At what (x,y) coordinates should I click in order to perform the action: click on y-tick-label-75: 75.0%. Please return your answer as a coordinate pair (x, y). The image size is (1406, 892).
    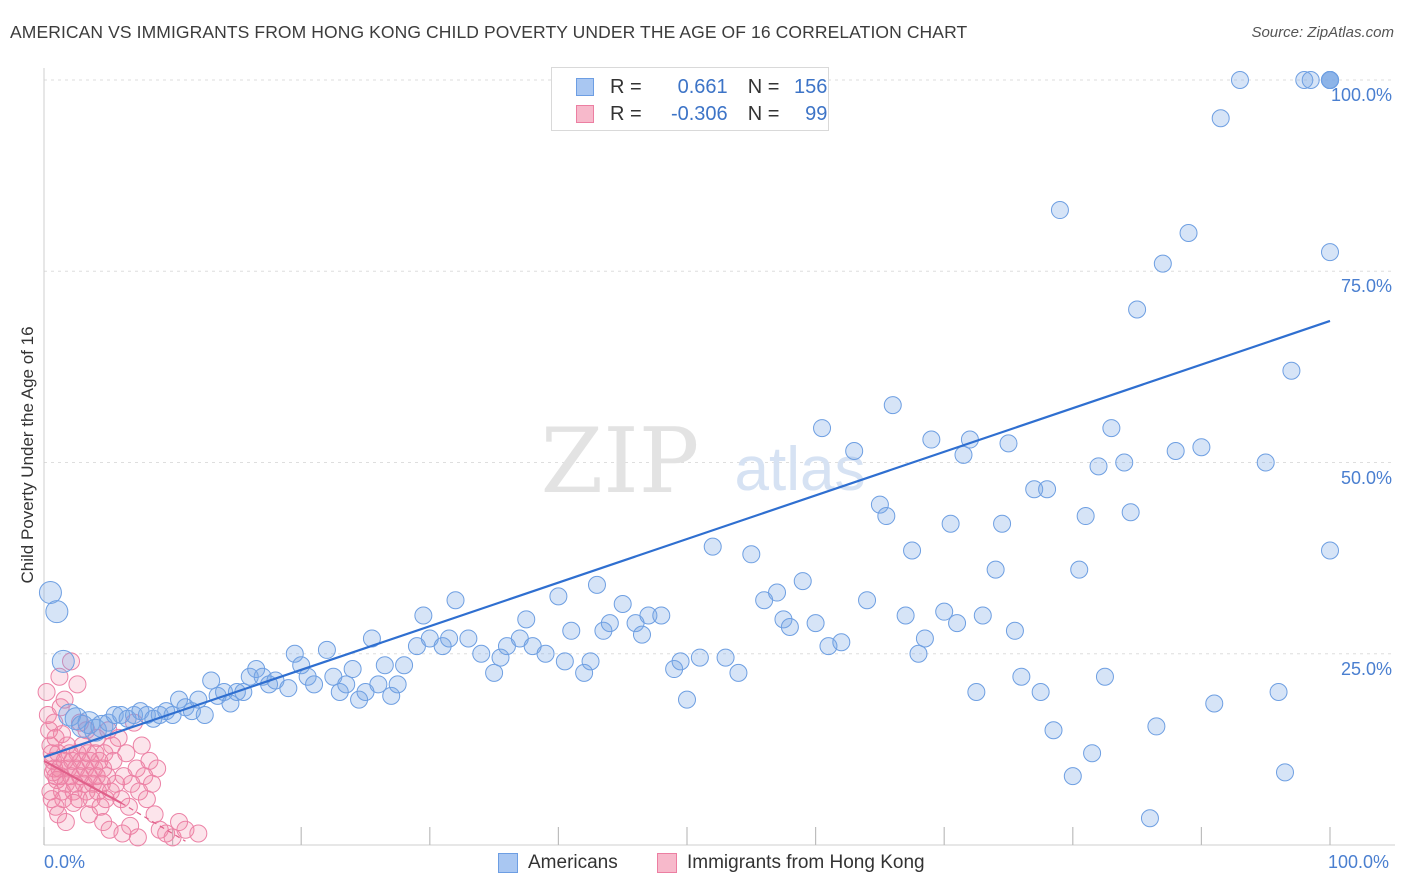
    Looking at the image, I should click on (1366, 286).